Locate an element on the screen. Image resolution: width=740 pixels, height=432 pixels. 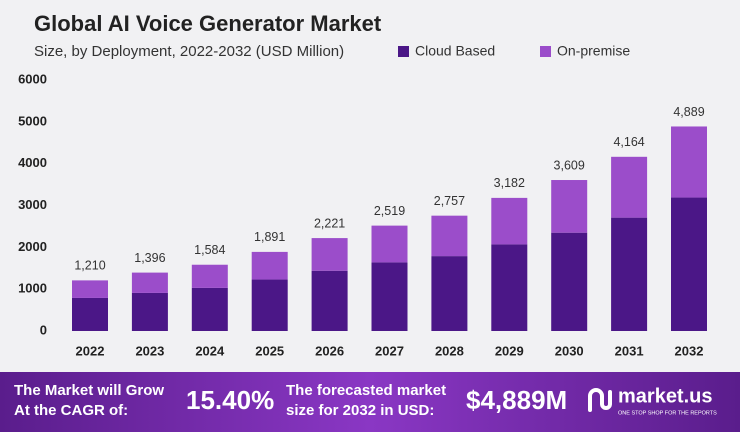
cagr-label: At the CAGR of: is located at coordinates (71, 410).